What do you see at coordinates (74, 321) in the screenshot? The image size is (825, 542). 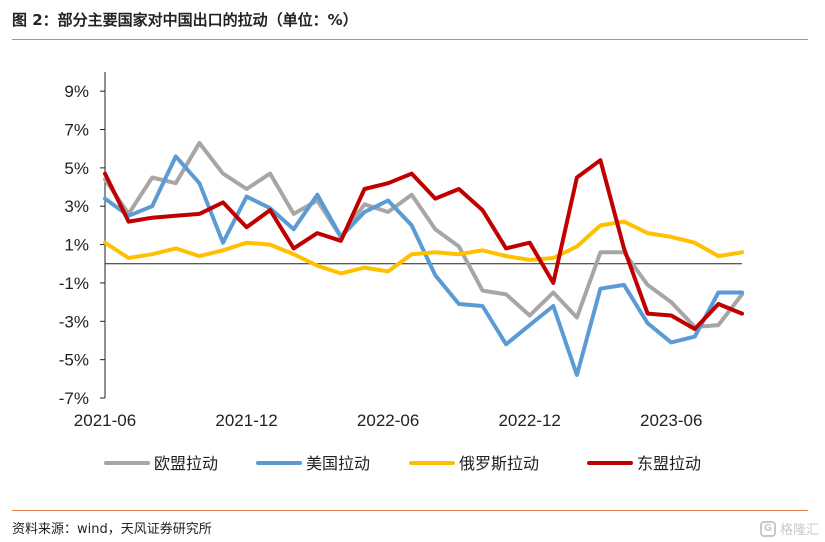 I see `y-tick-label: -3%` at bounding box center [74, 321].